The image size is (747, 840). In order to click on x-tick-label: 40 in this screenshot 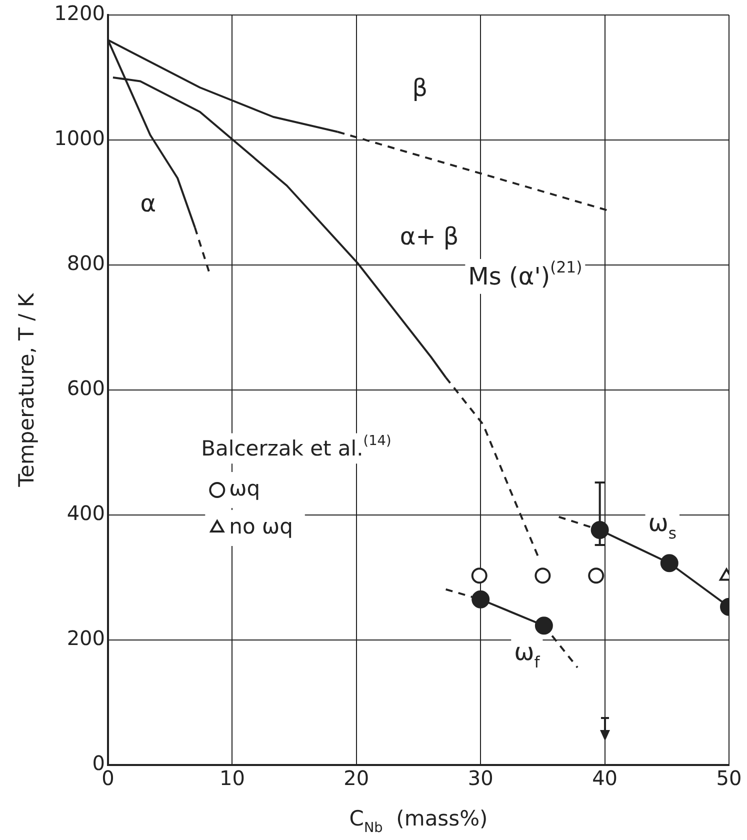, I will do `click(605, 778)`.